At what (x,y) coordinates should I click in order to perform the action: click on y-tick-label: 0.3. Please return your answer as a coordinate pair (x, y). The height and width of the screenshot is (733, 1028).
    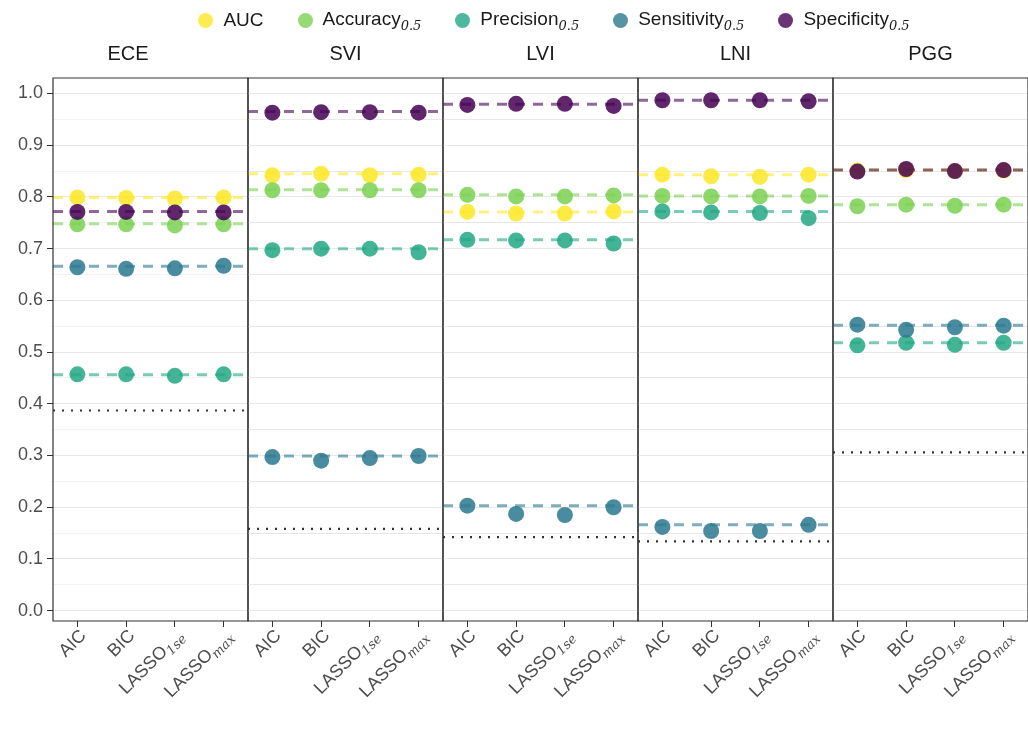
    Looking at the image, I should click on (30, 454).